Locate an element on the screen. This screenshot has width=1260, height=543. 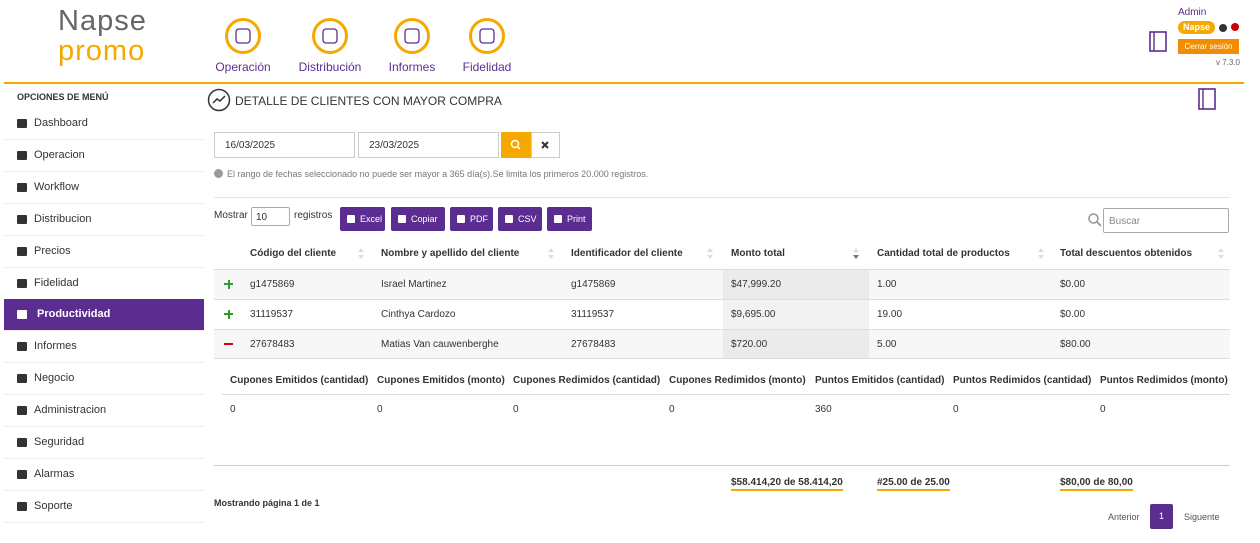
menu-item: Operacion is located at coordinates (104, 156).